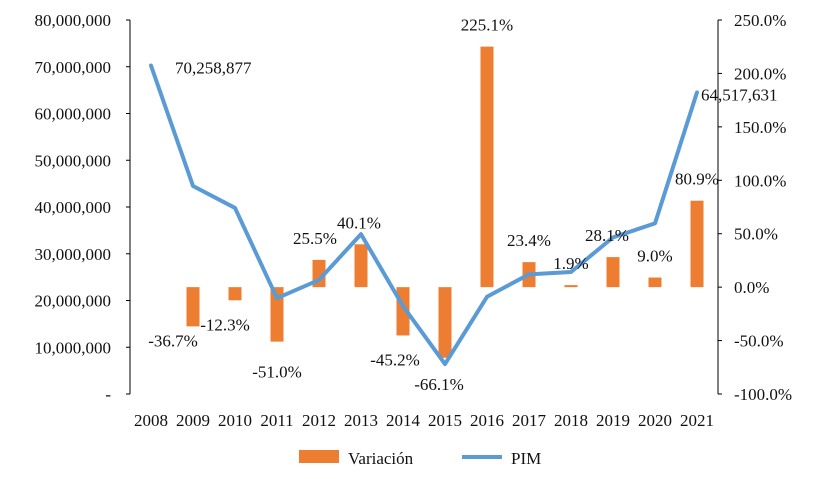  What do you see at coordinates (73, 301) in the screenshot?
I see `left-tick-label: 20,000,000` at bounding box center [73, 301].